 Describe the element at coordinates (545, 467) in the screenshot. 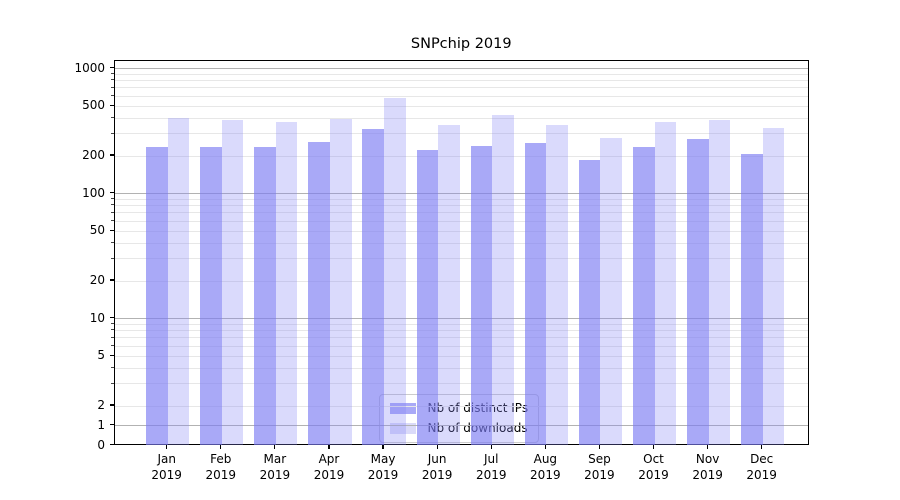

I see `x-axis-tick-label: Aug 2019` at that location.